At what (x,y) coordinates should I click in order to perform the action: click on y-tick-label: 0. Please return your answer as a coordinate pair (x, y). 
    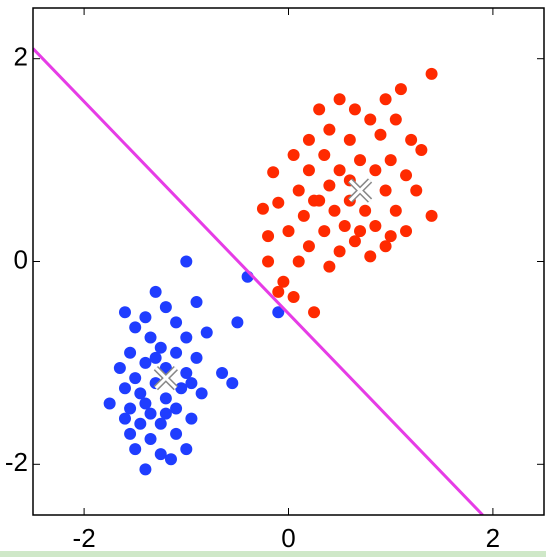
    Looking at the image, I should click on (21, 259).